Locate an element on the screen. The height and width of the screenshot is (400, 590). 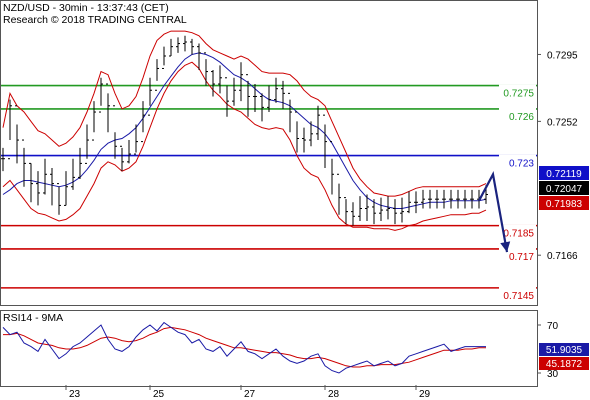
rsi-badge-rsi is located at coordinates (564, 349).